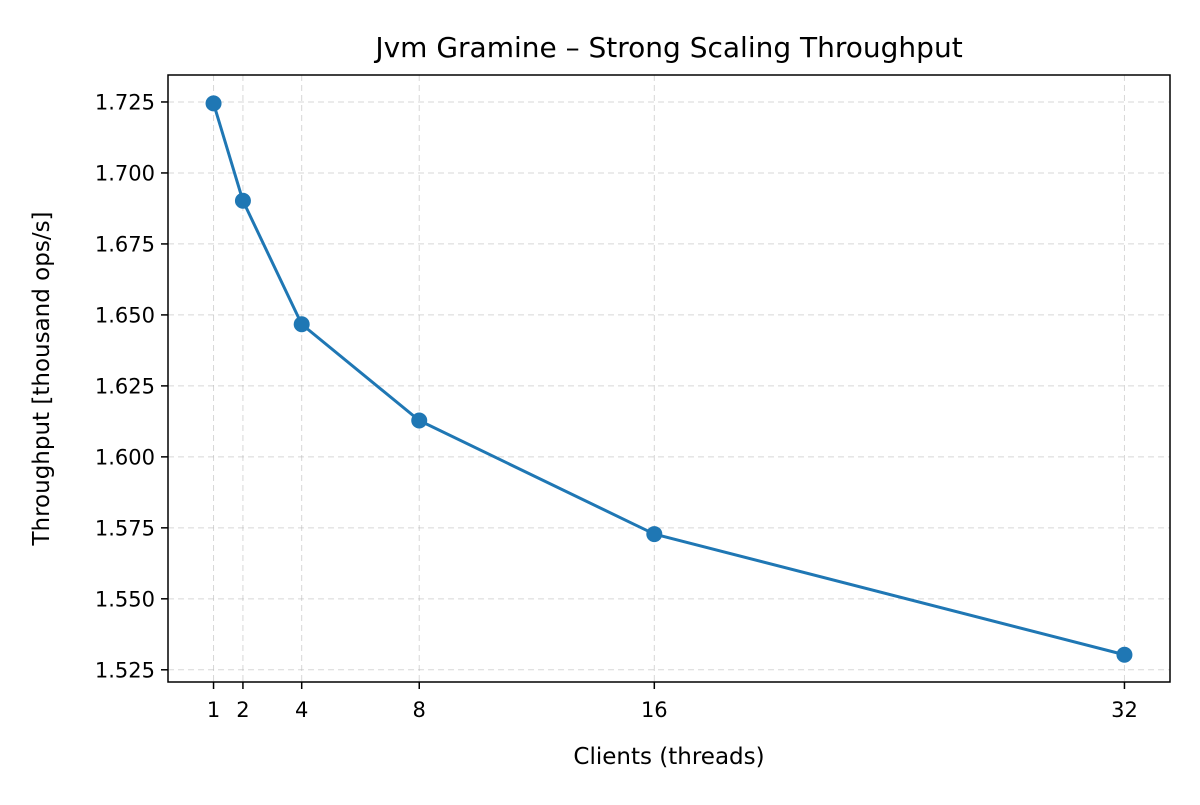 The width and height of the screenshot is (1200, 805). I want to click on x-tick-label: 2, so click(242, 710).